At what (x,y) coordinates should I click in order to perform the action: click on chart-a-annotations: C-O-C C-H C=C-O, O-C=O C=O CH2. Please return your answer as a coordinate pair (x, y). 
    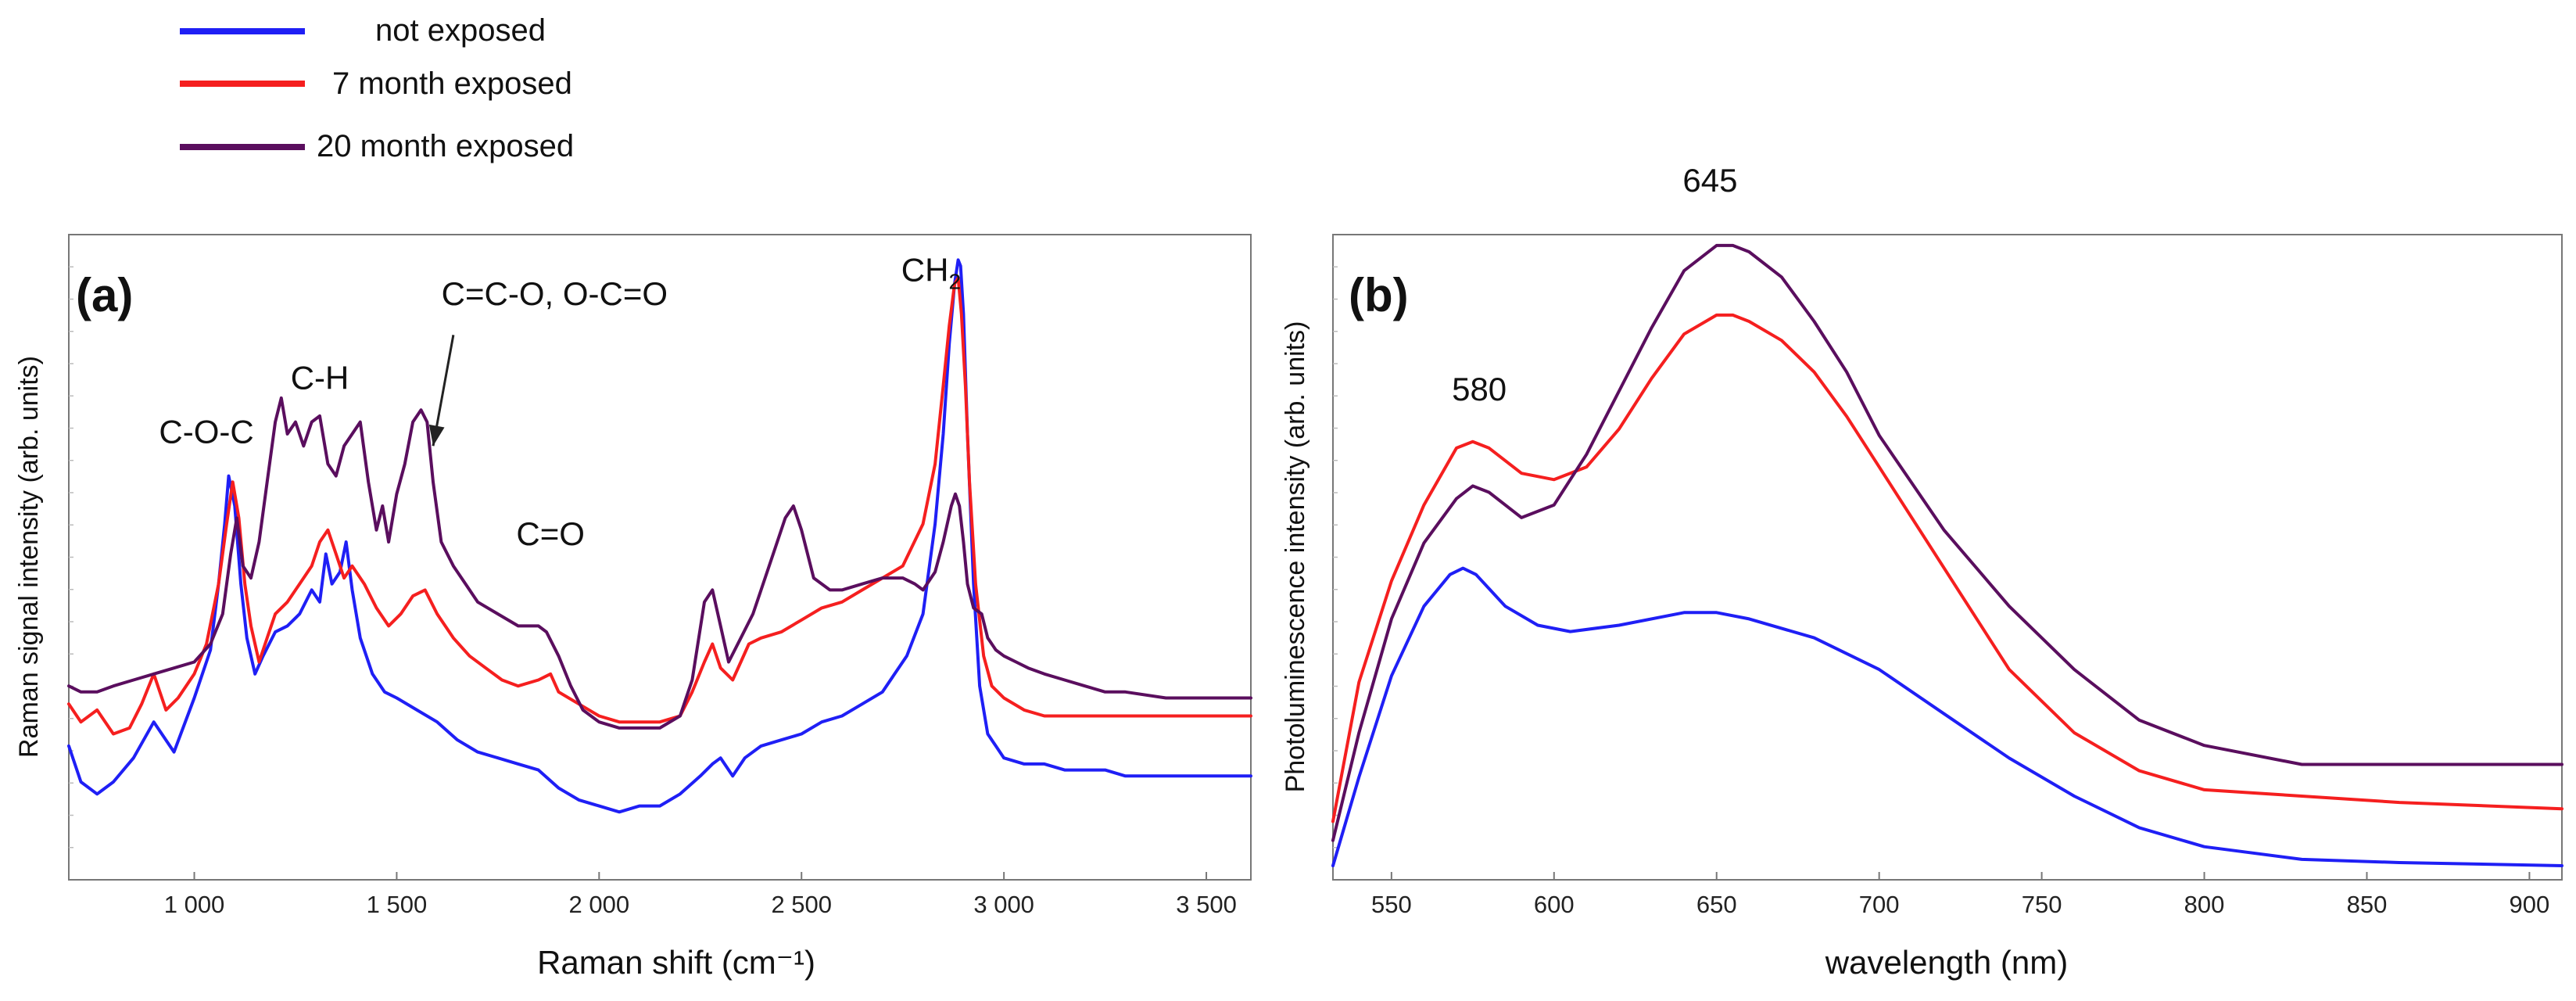
    Looking at the image, I should click on (560, 401).